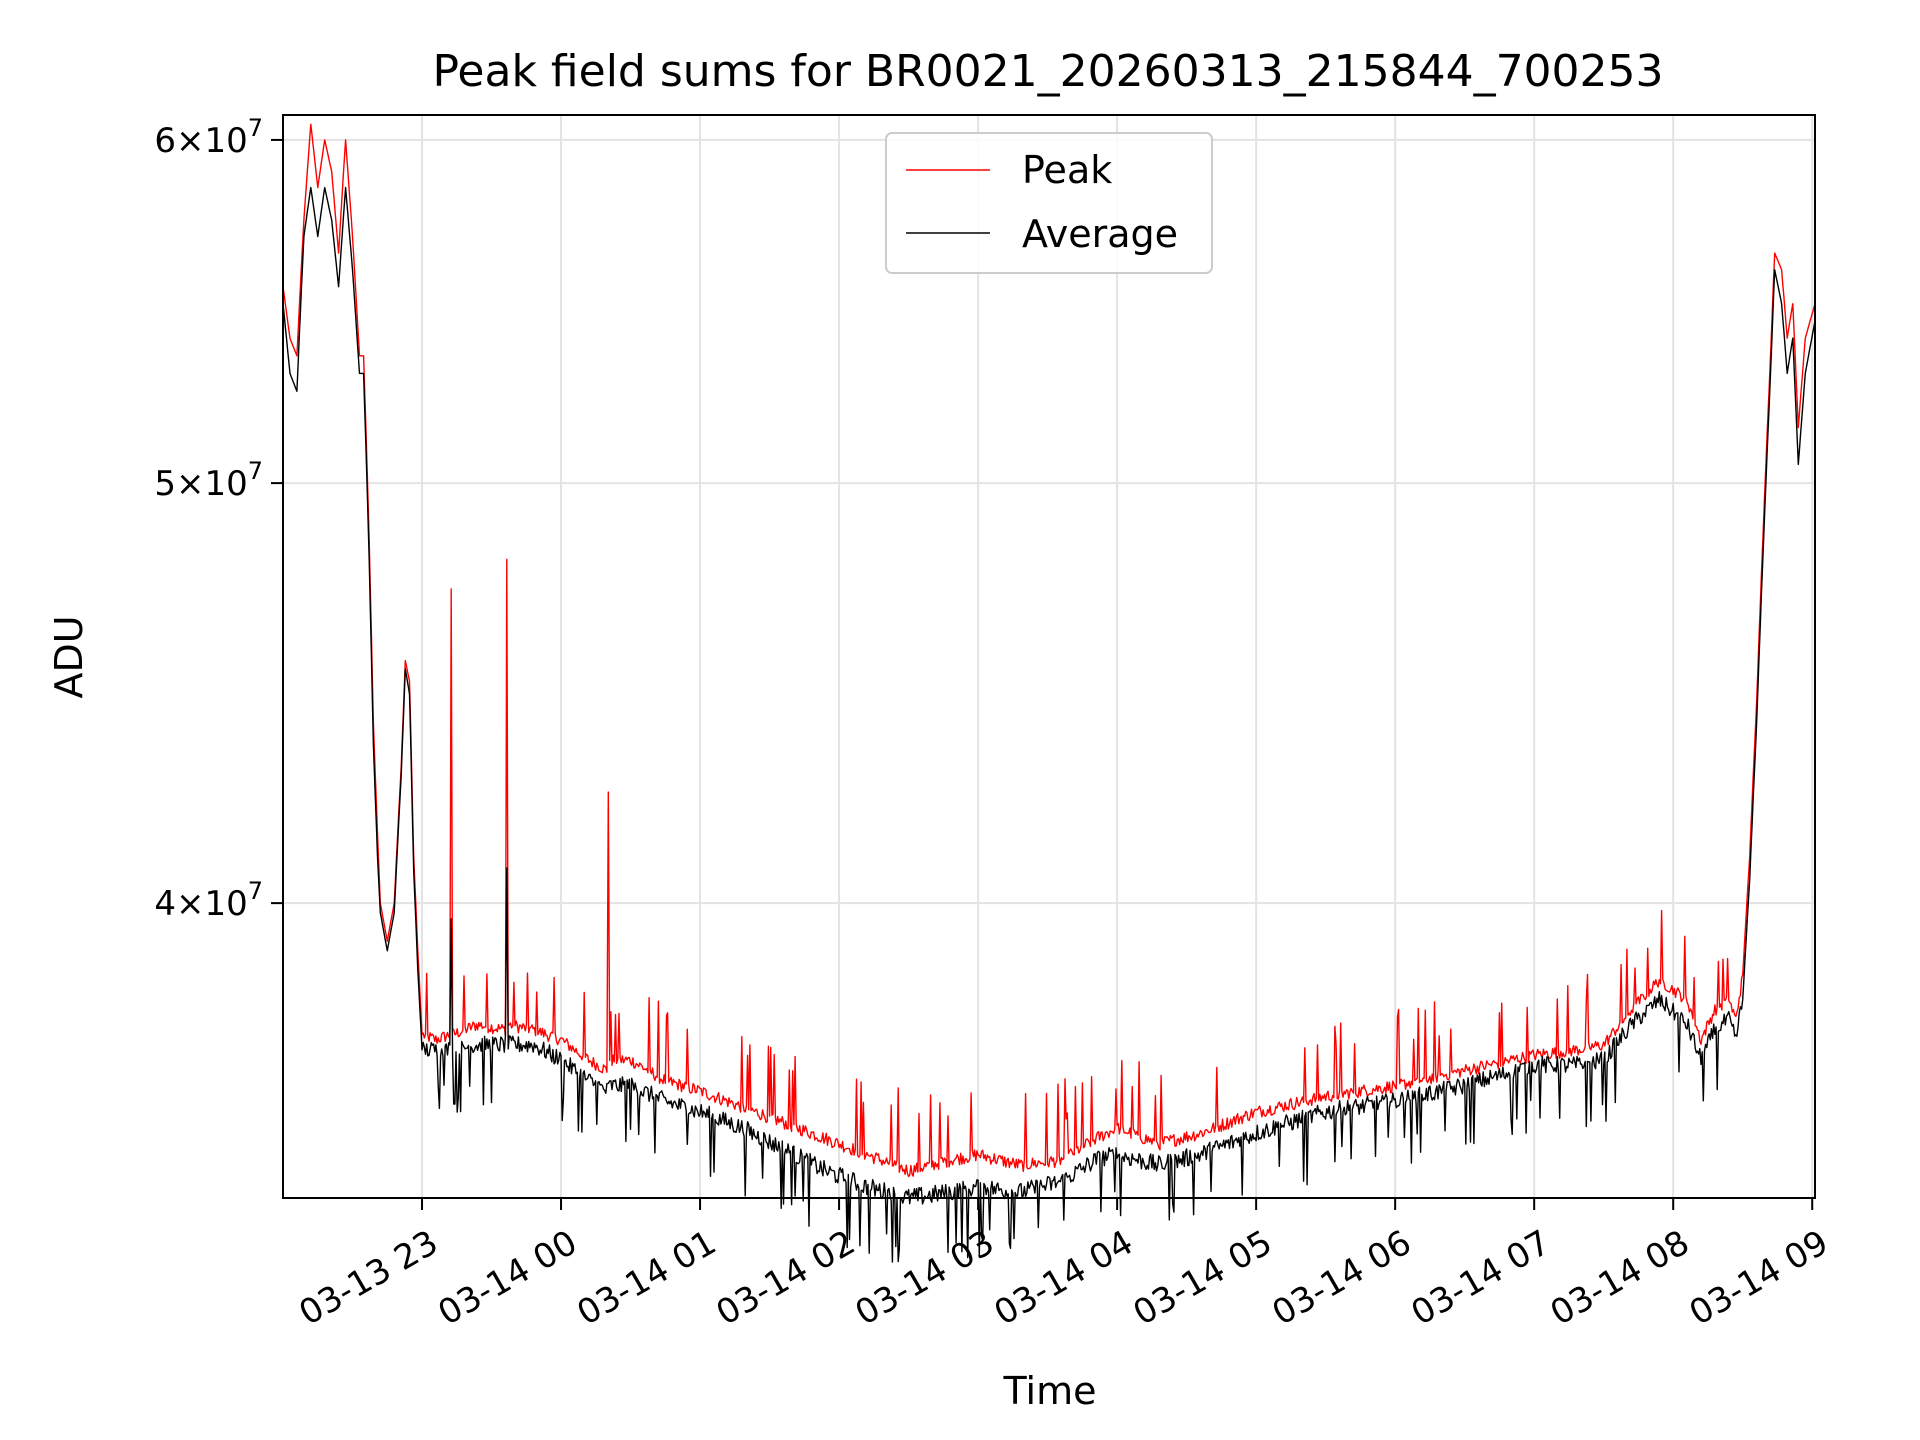 The width and height of the screenshot is (1920, 1440). Describe the element at coordinates (165, 141) in the screenshot. I see `y-tick-label-base: 6` at that location.